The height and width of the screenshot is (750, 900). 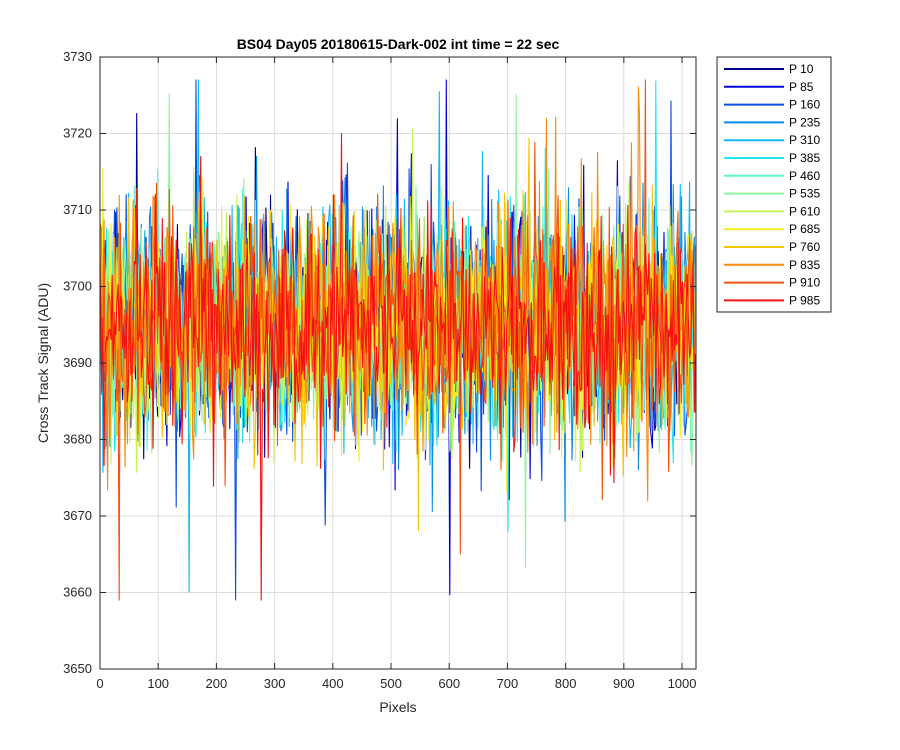 What do you see at coordinates (158, 683) in the screenshot?
I see `x-tick-label: 100` at bounding box center [158, 683].